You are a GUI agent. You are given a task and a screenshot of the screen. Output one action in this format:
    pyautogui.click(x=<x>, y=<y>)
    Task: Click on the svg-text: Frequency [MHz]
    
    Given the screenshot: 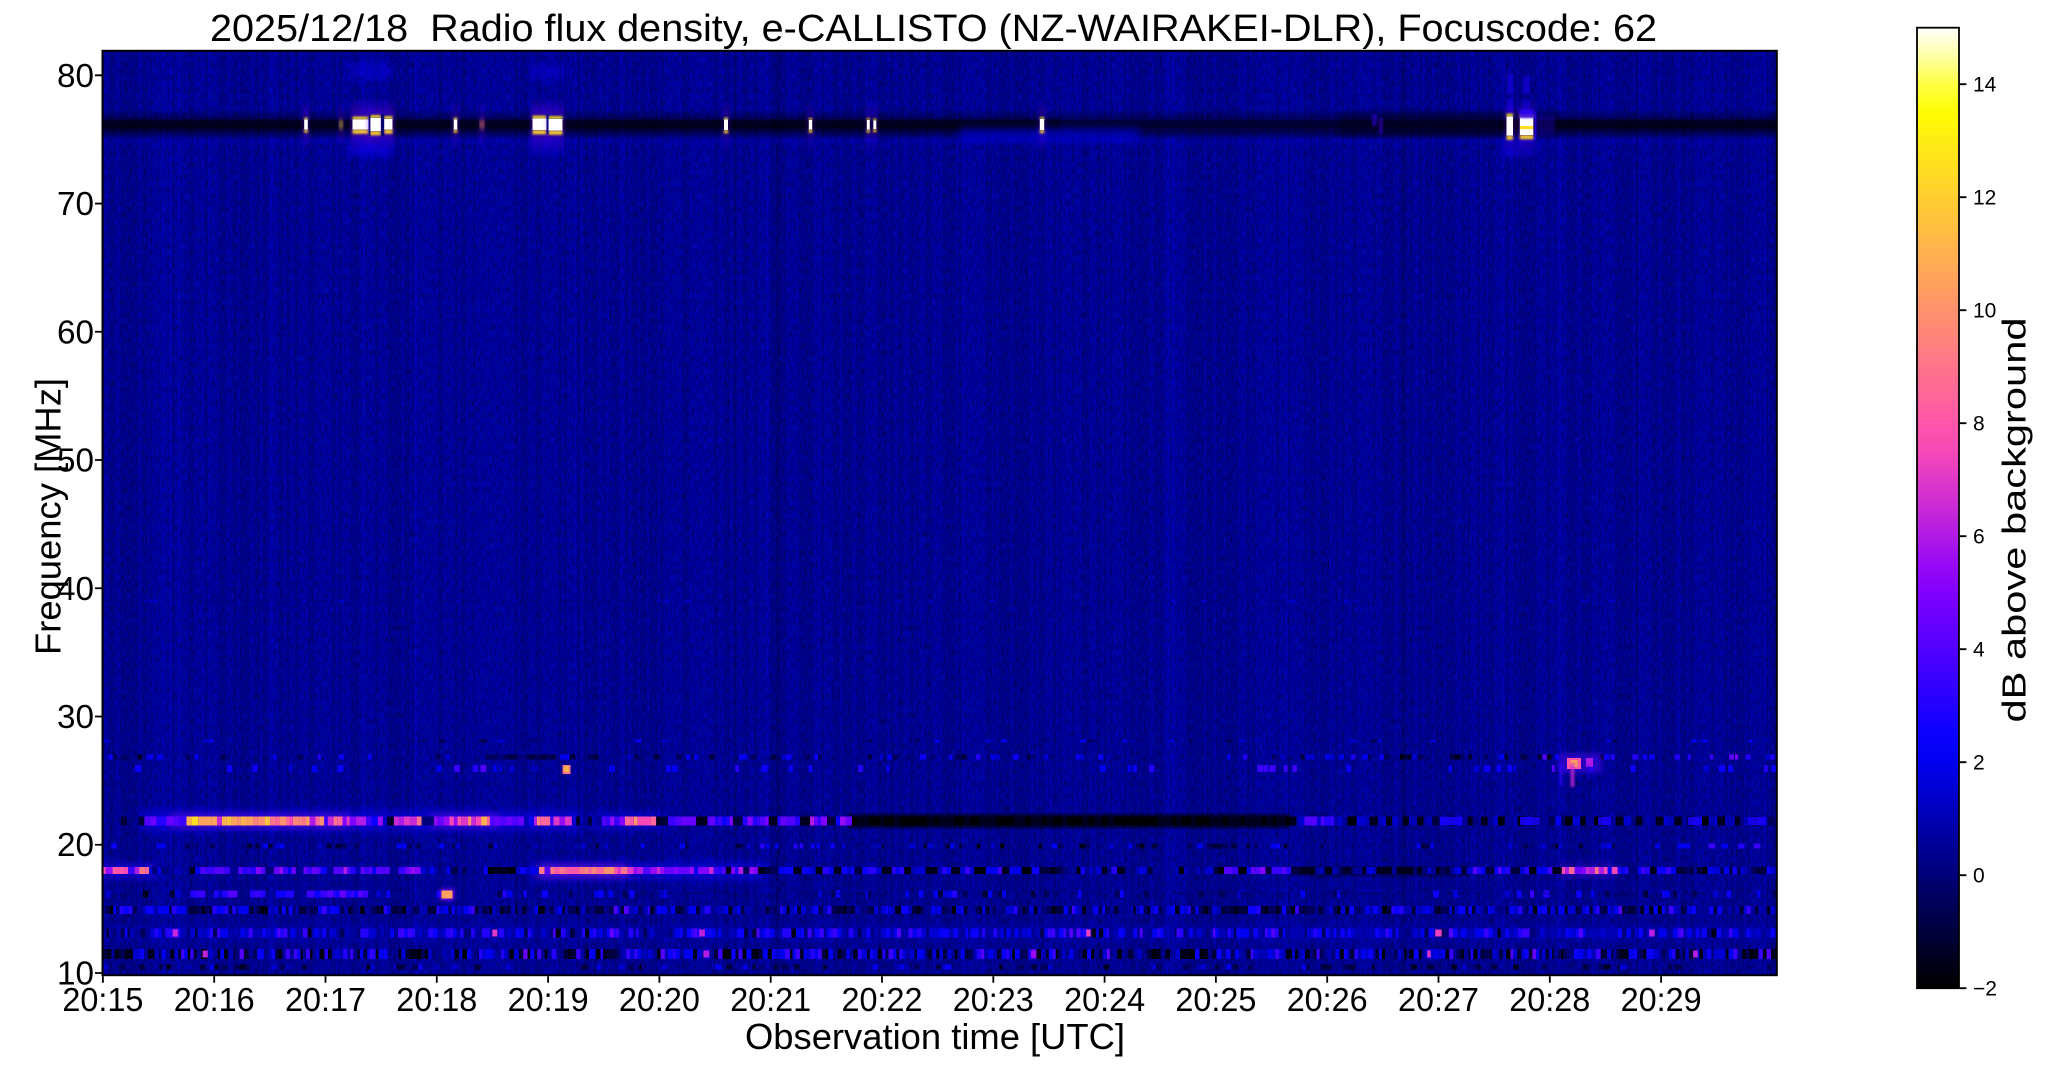 What is the action you would take?
    pyautogui.click(x=48, y=516)
    